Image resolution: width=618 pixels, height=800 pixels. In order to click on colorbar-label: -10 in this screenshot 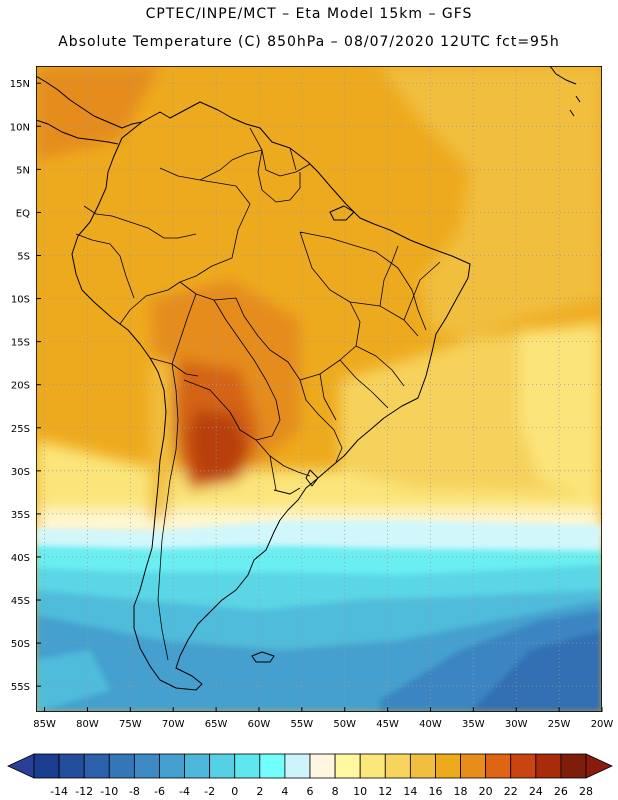, I will do `click(109, 791)`.